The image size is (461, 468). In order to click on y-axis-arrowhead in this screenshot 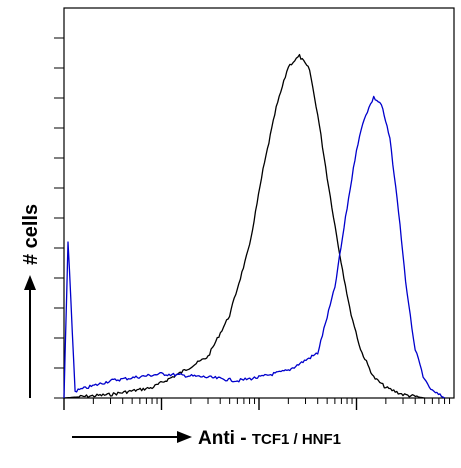, I will do `click(30, 282)`.